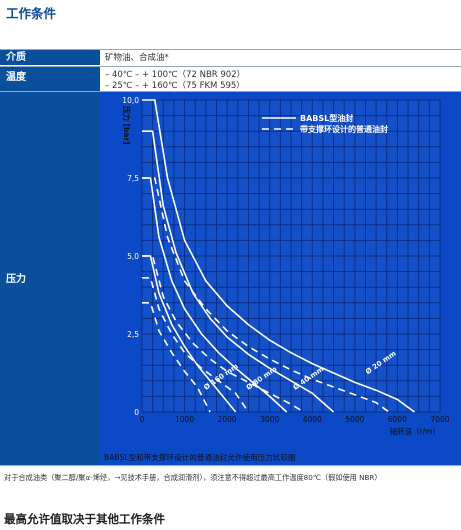  I want to click on legend-label: 带支撑环设计的普通油封, so click(344, 129).